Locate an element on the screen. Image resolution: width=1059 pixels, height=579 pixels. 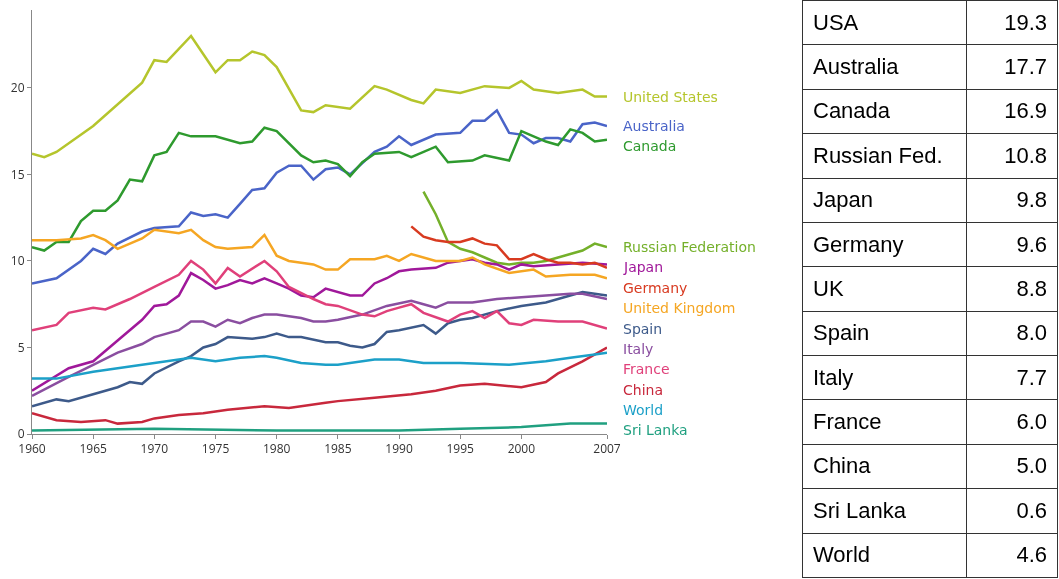
y-tick-label: 0 is located at coordinates (21, 434).